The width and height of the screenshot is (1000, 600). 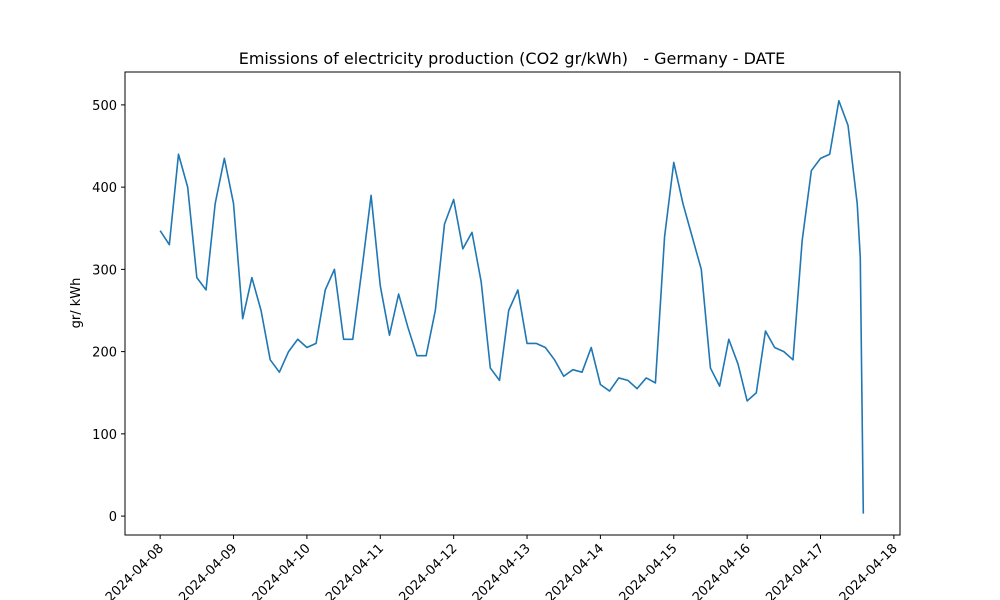 I want to click on x-tick-label: 2024-04-09, so click(x=208, y=570).